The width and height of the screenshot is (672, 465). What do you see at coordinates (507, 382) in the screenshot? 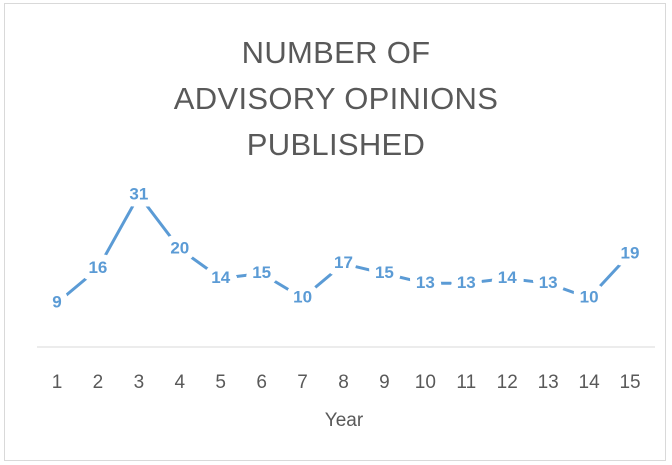
I see `x-tick-label: 12` at bounding box center [507, 382].